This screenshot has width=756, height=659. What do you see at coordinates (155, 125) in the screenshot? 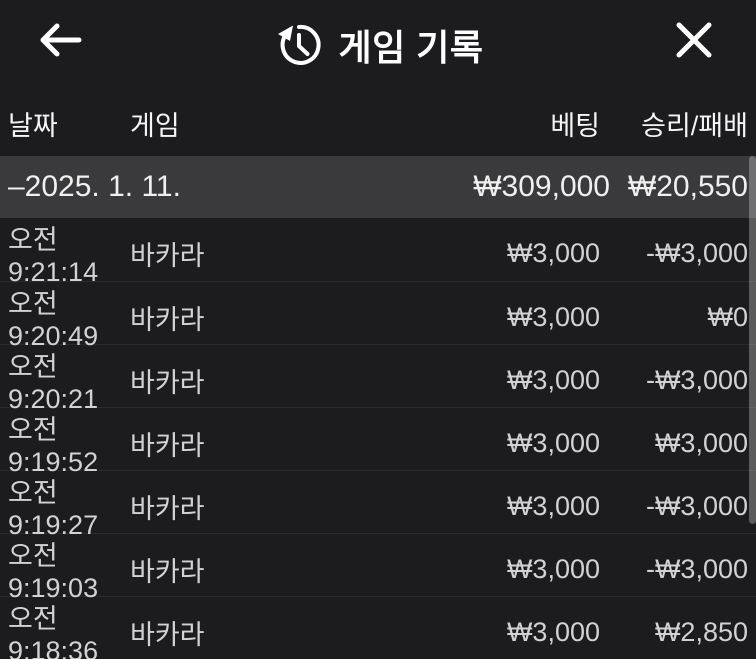
I see `column-header-game: 게임` at bounding box center [155, 125].